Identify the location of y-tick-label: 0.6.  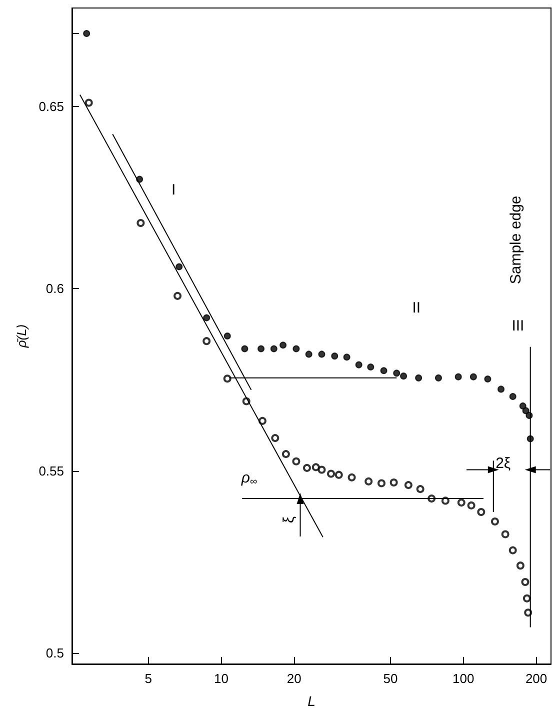
(55, 288).